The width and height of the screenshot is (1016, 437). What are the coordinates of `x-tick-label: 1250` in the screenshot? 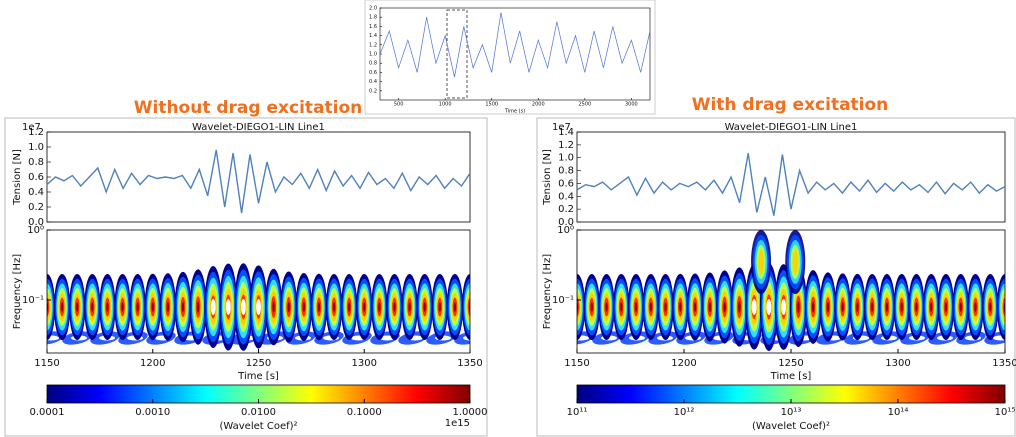 It's located at (790, 363).